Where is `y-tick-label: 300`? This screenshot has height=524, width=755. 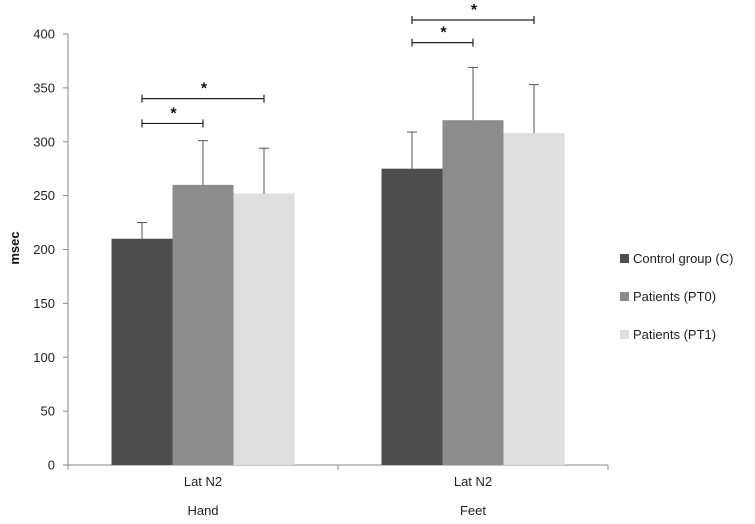 y-tick-label: 300 is located at coordinates (44, 141).